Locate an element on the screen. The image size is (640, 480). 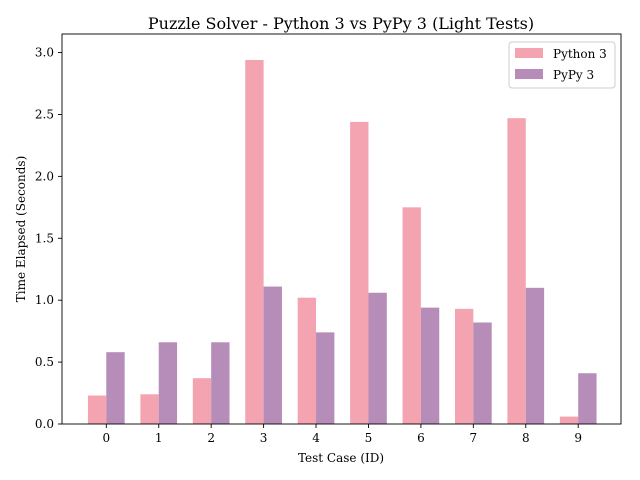
y-tick-label: 2.5 is located at coordinates (44, 114).